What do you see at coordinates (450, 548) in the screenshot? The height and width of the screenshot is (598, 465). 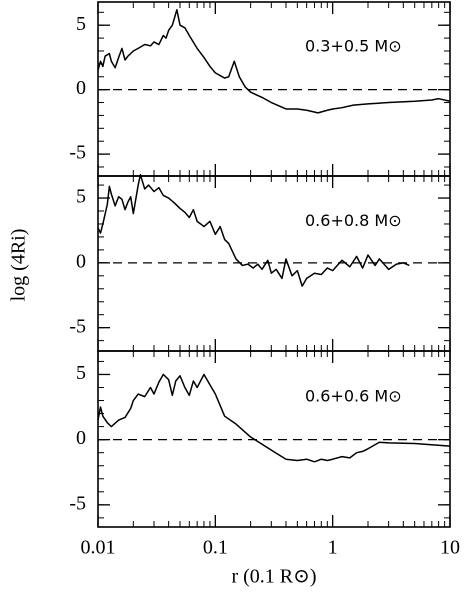 I see `x-tick-label: 10` at bounding box center [450, 548].